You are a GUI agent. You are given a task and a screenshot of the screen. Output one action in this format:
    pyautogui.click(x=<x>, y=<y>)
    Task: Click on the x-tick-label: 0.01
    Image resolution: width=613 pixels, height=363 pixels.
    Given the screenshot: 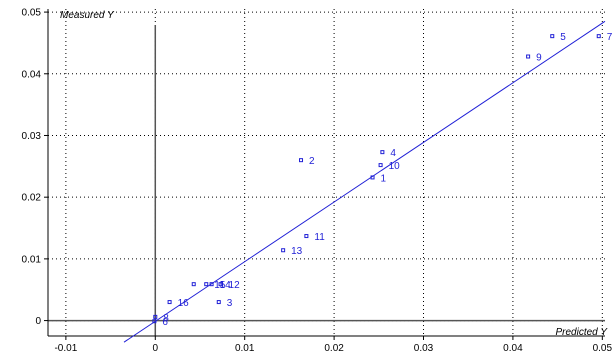 What is the action you would take?
    pyautogui.click(x=245, y=348)
    